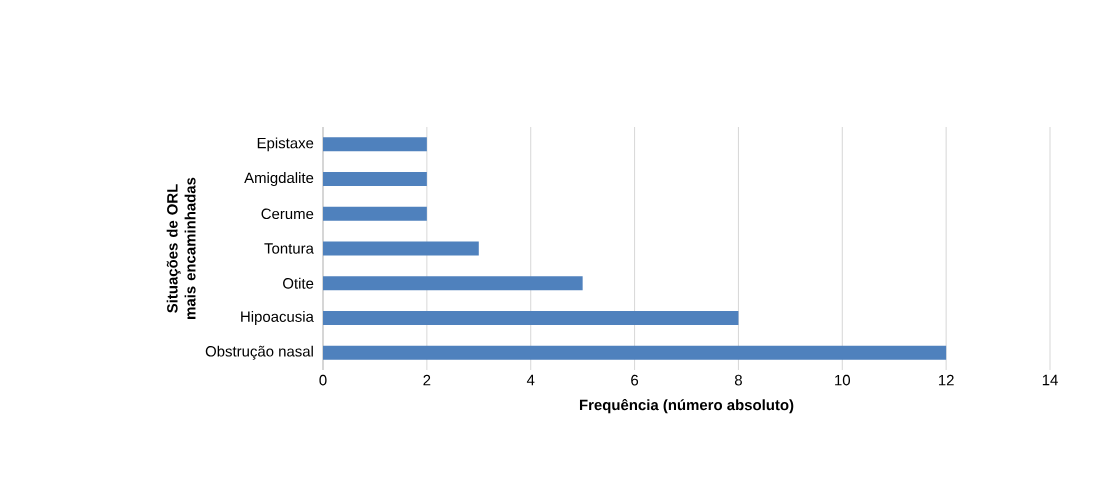 Image resolution: width=1110 pixels, height=499 pixels. Describe the element at coordinates (686, 406) in the screenshot. I see `x-axis-title: Frequência (número absoluto)` at that location.